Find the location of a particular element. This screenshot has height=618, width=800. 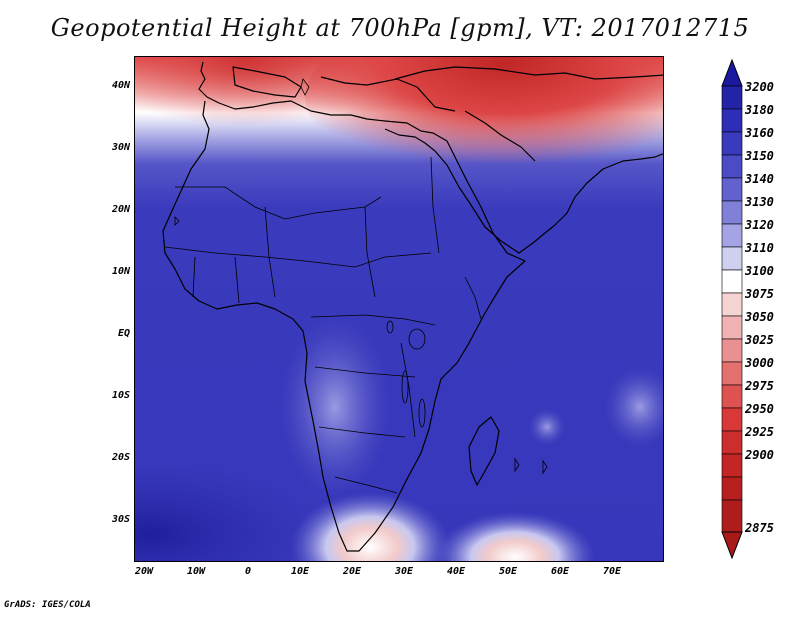

lon-label-20w: 20W is located at coordinates (144, 571).